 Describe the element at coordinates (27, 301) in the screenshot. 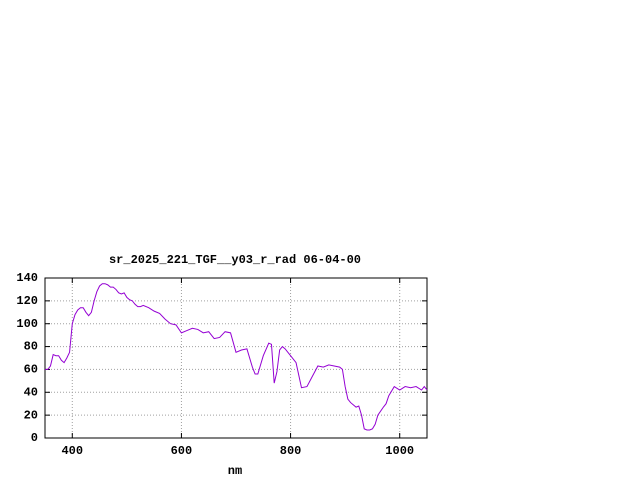

I see `y-tick-label: 120` at that location.